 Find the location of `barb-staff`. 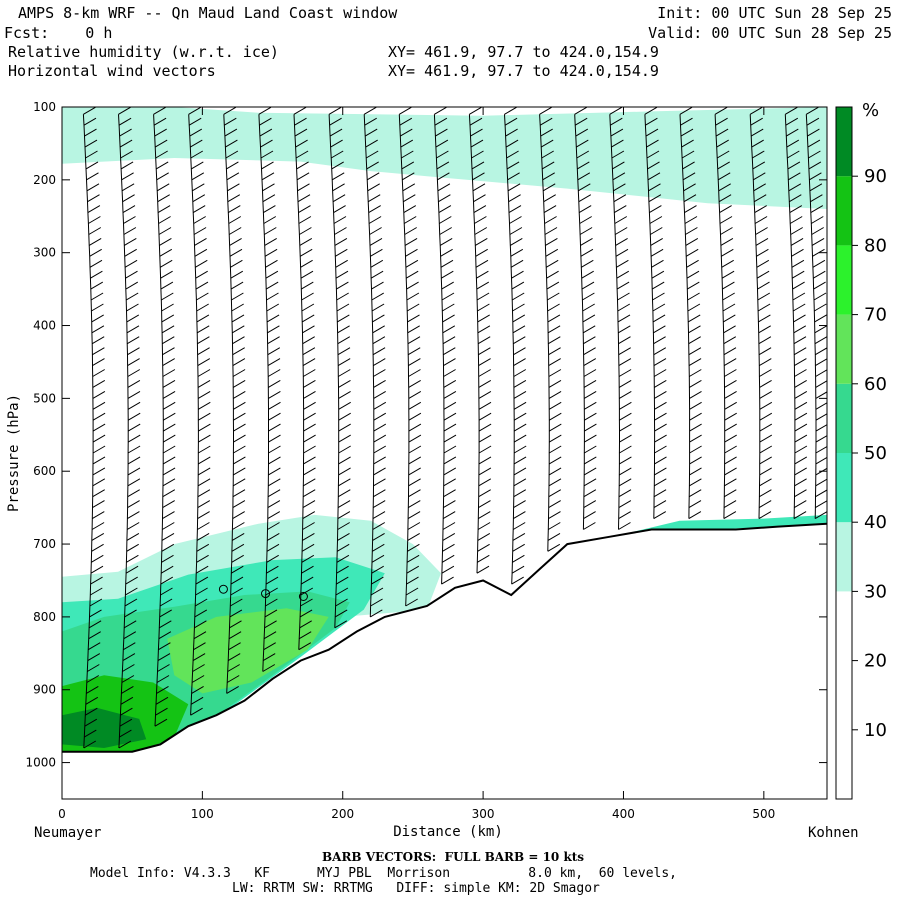

barb-staff is located at coordinates (263, 393).